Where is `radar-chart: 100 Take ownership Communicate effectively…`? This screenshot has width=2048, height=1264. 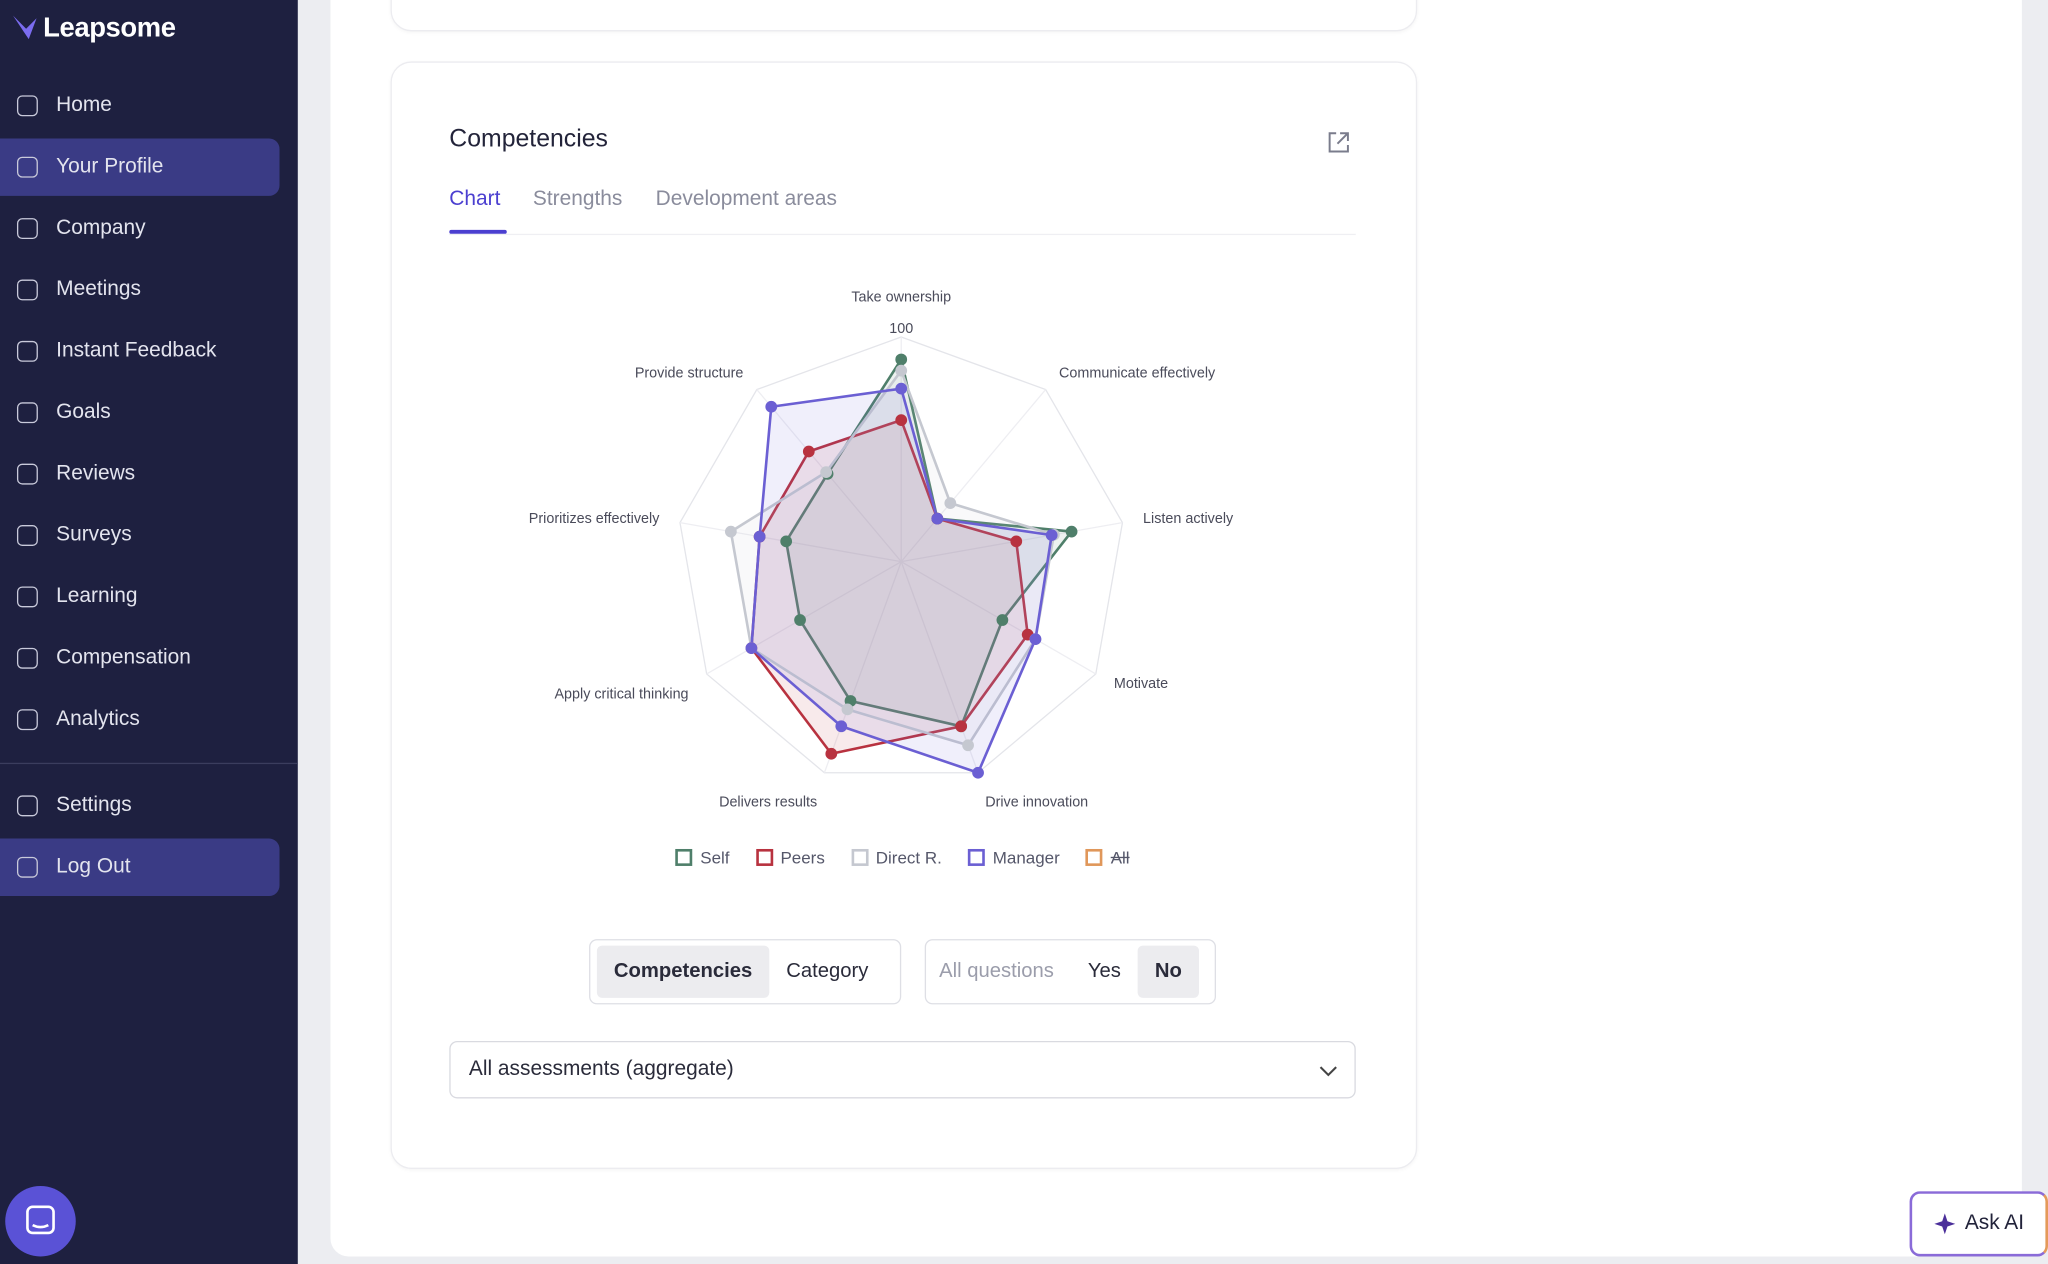 radar-chart: 100 Take ownership Communicate effectively… is located at coordinates (881, 550).